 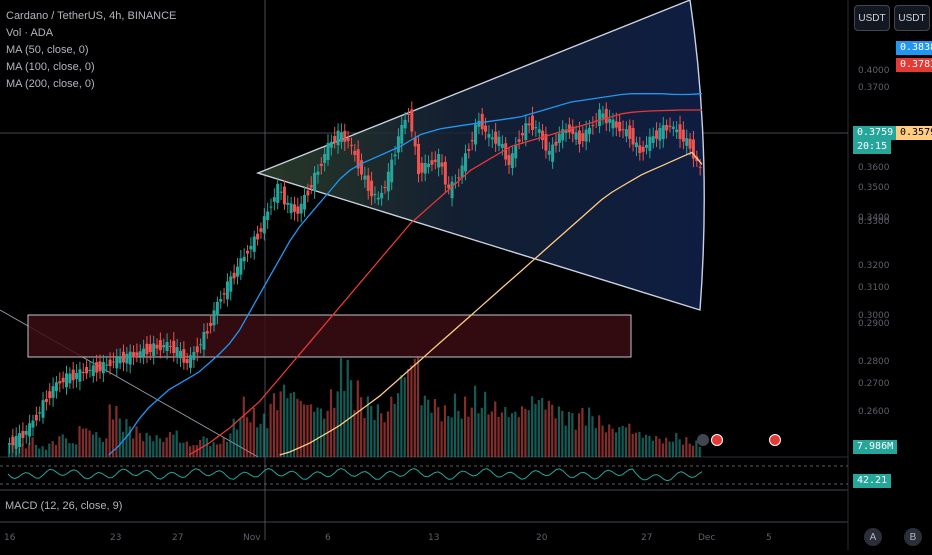 What do you see at coordinates (329, 336) in the screenshot?
I see `support-zone-rectangle` at bounding box center [329, 336].